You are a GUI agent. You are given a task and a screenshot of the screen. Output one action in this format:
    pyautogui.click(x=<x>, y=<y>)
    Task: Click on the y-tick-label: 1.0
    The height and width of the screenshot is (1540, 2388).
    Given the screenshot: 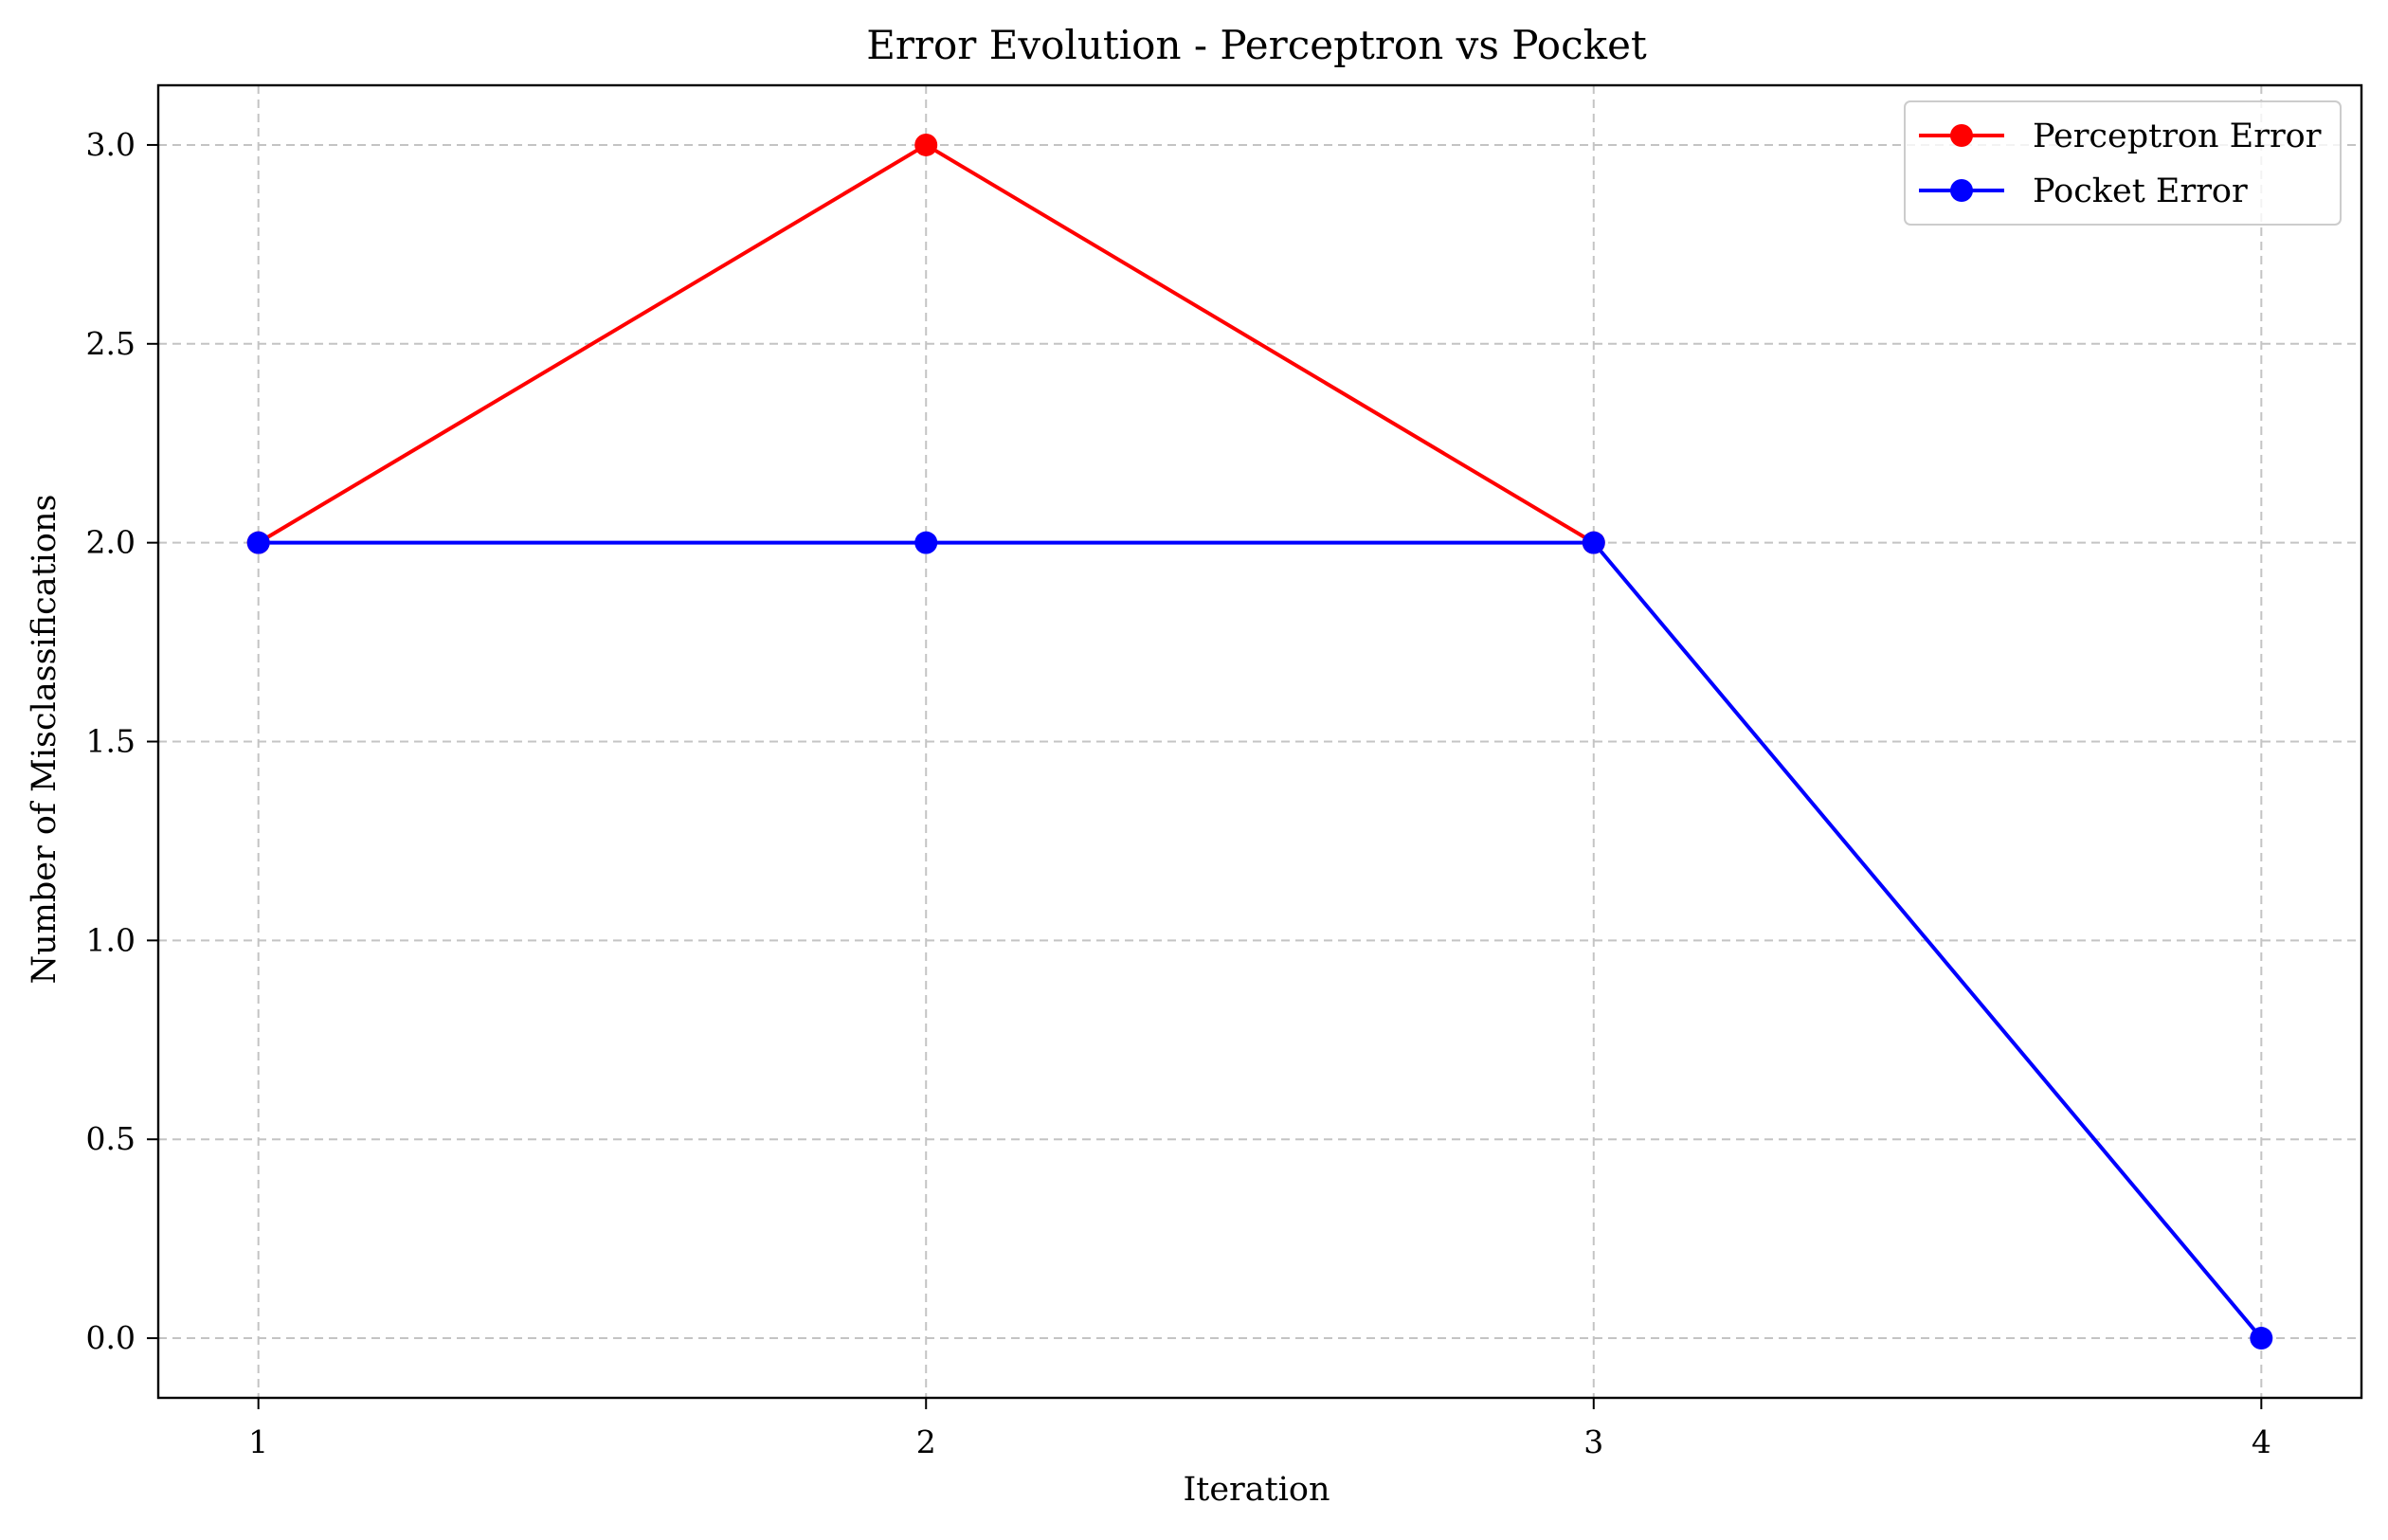 What is the action you would take?
    pyautogui.click(x=111, y=940)
    